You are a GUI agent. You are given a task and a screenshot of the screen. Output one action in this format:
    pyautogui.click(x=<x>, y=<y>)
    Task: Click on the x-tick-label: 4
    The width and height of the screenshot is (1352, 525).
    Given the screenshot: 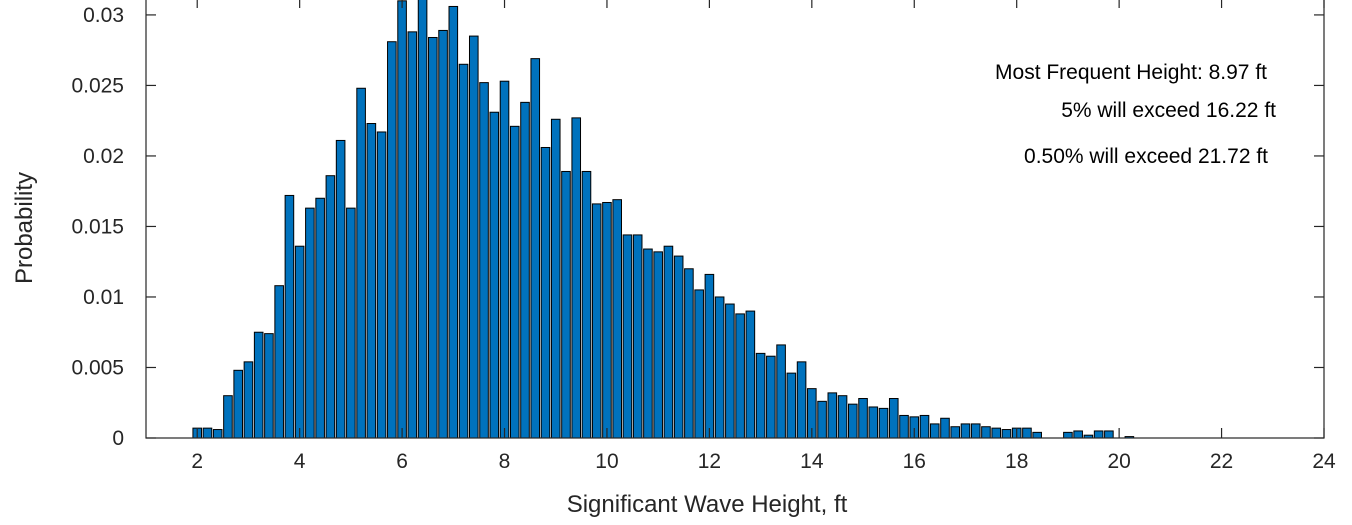 What is the action you would take?
    pyautogui.click(x=300, y=461)
    